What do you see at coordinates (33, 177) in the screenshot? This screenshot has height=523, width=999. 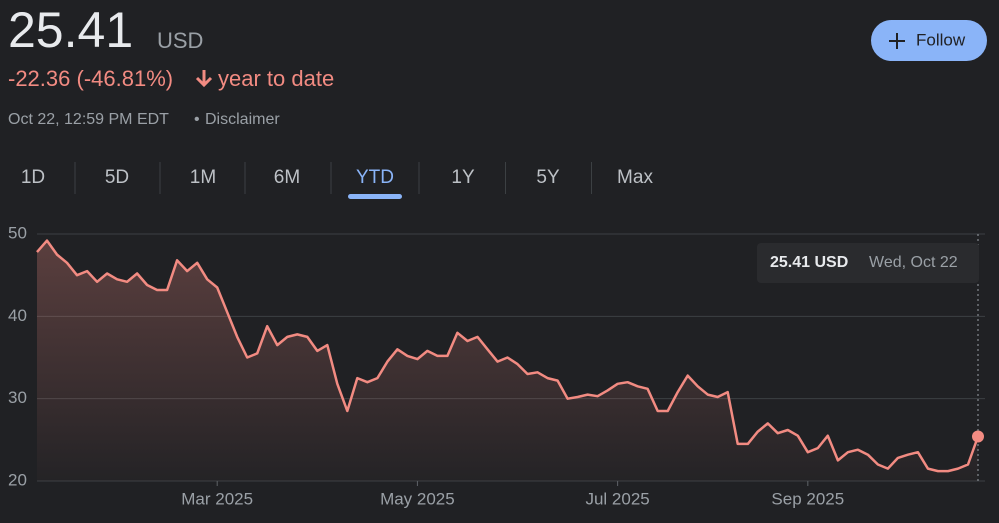 I see `range-tab: 1D` at bounding box center [33, 177].